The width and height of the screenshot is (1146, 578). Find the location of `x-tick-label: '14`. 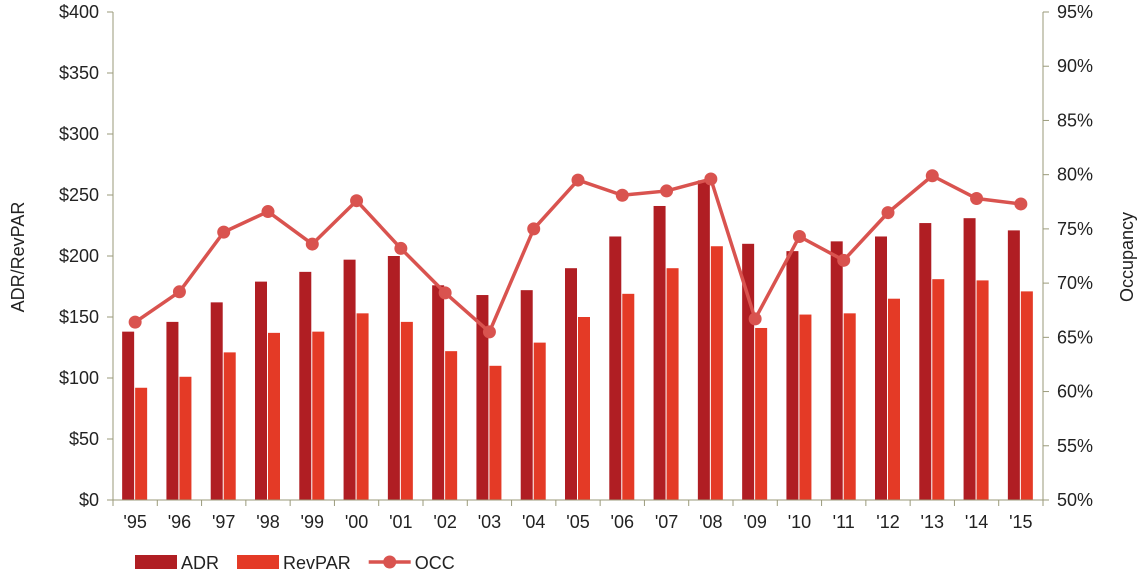

x-tick-label: '14 is located at coordinates (976, 522).